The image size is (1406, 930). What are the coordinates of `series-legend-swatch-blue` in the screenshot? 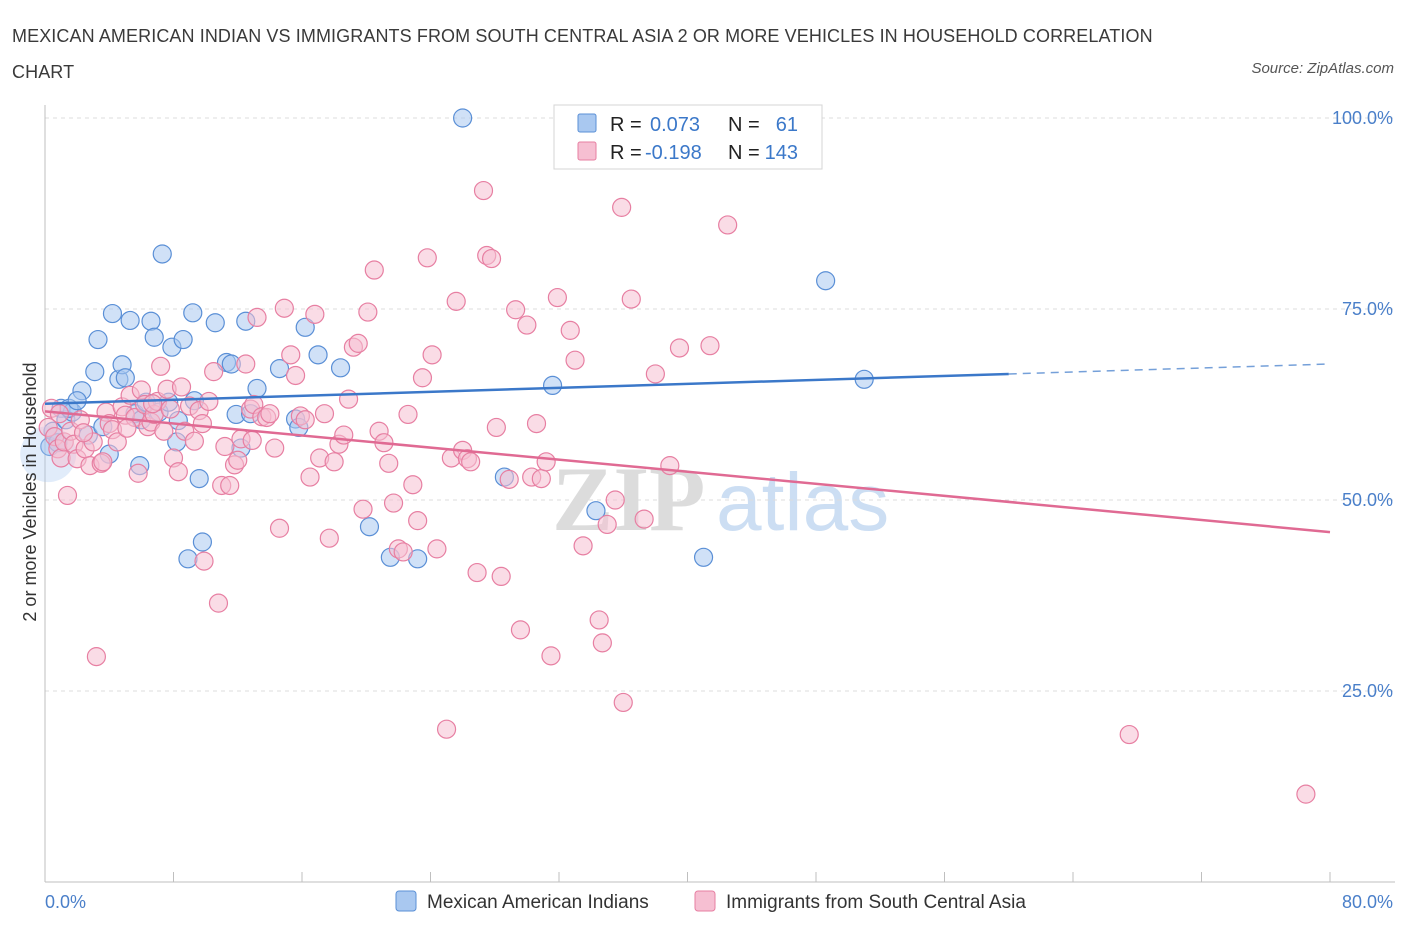 It's located at (406, 901).